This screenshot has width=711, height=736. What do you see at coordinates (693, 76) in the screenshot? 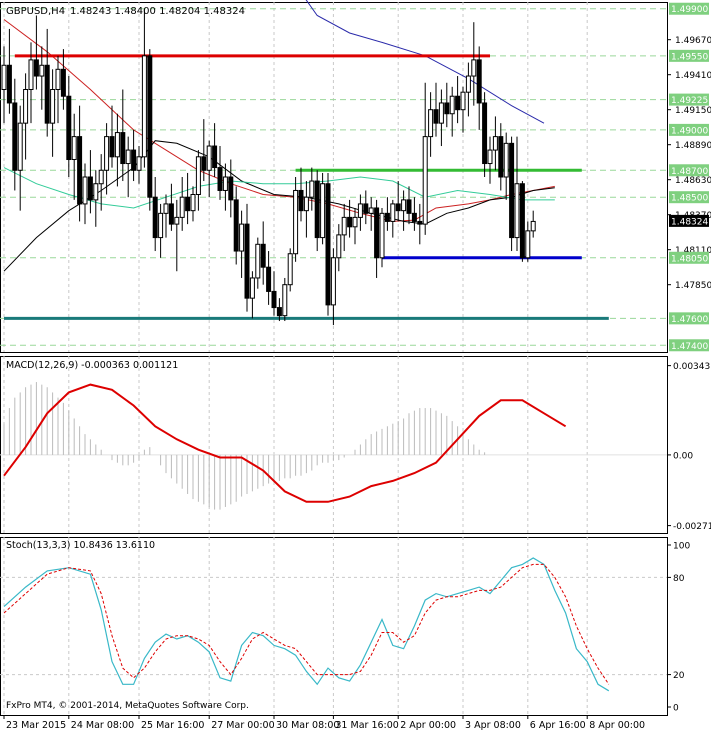
I see `price-tick-label: 1.49410` at bounding box center [693, 76].